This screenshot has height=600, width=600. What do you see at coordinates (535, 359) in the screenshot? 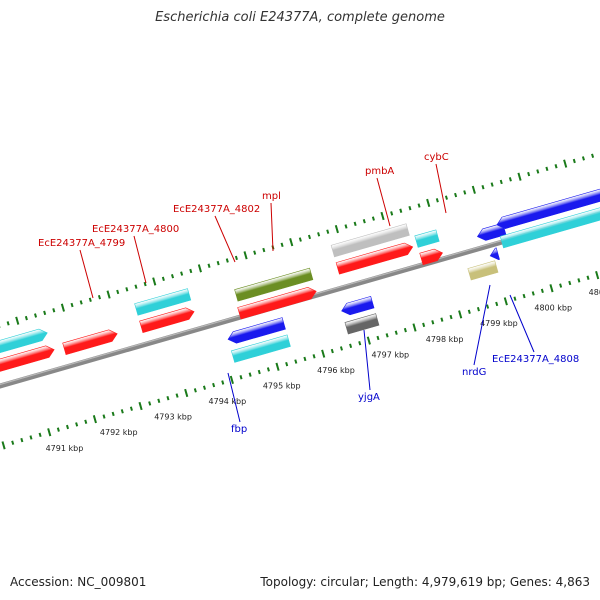
I see `gene-label: EcE24377A_4808` at bounding box center [535, 359].